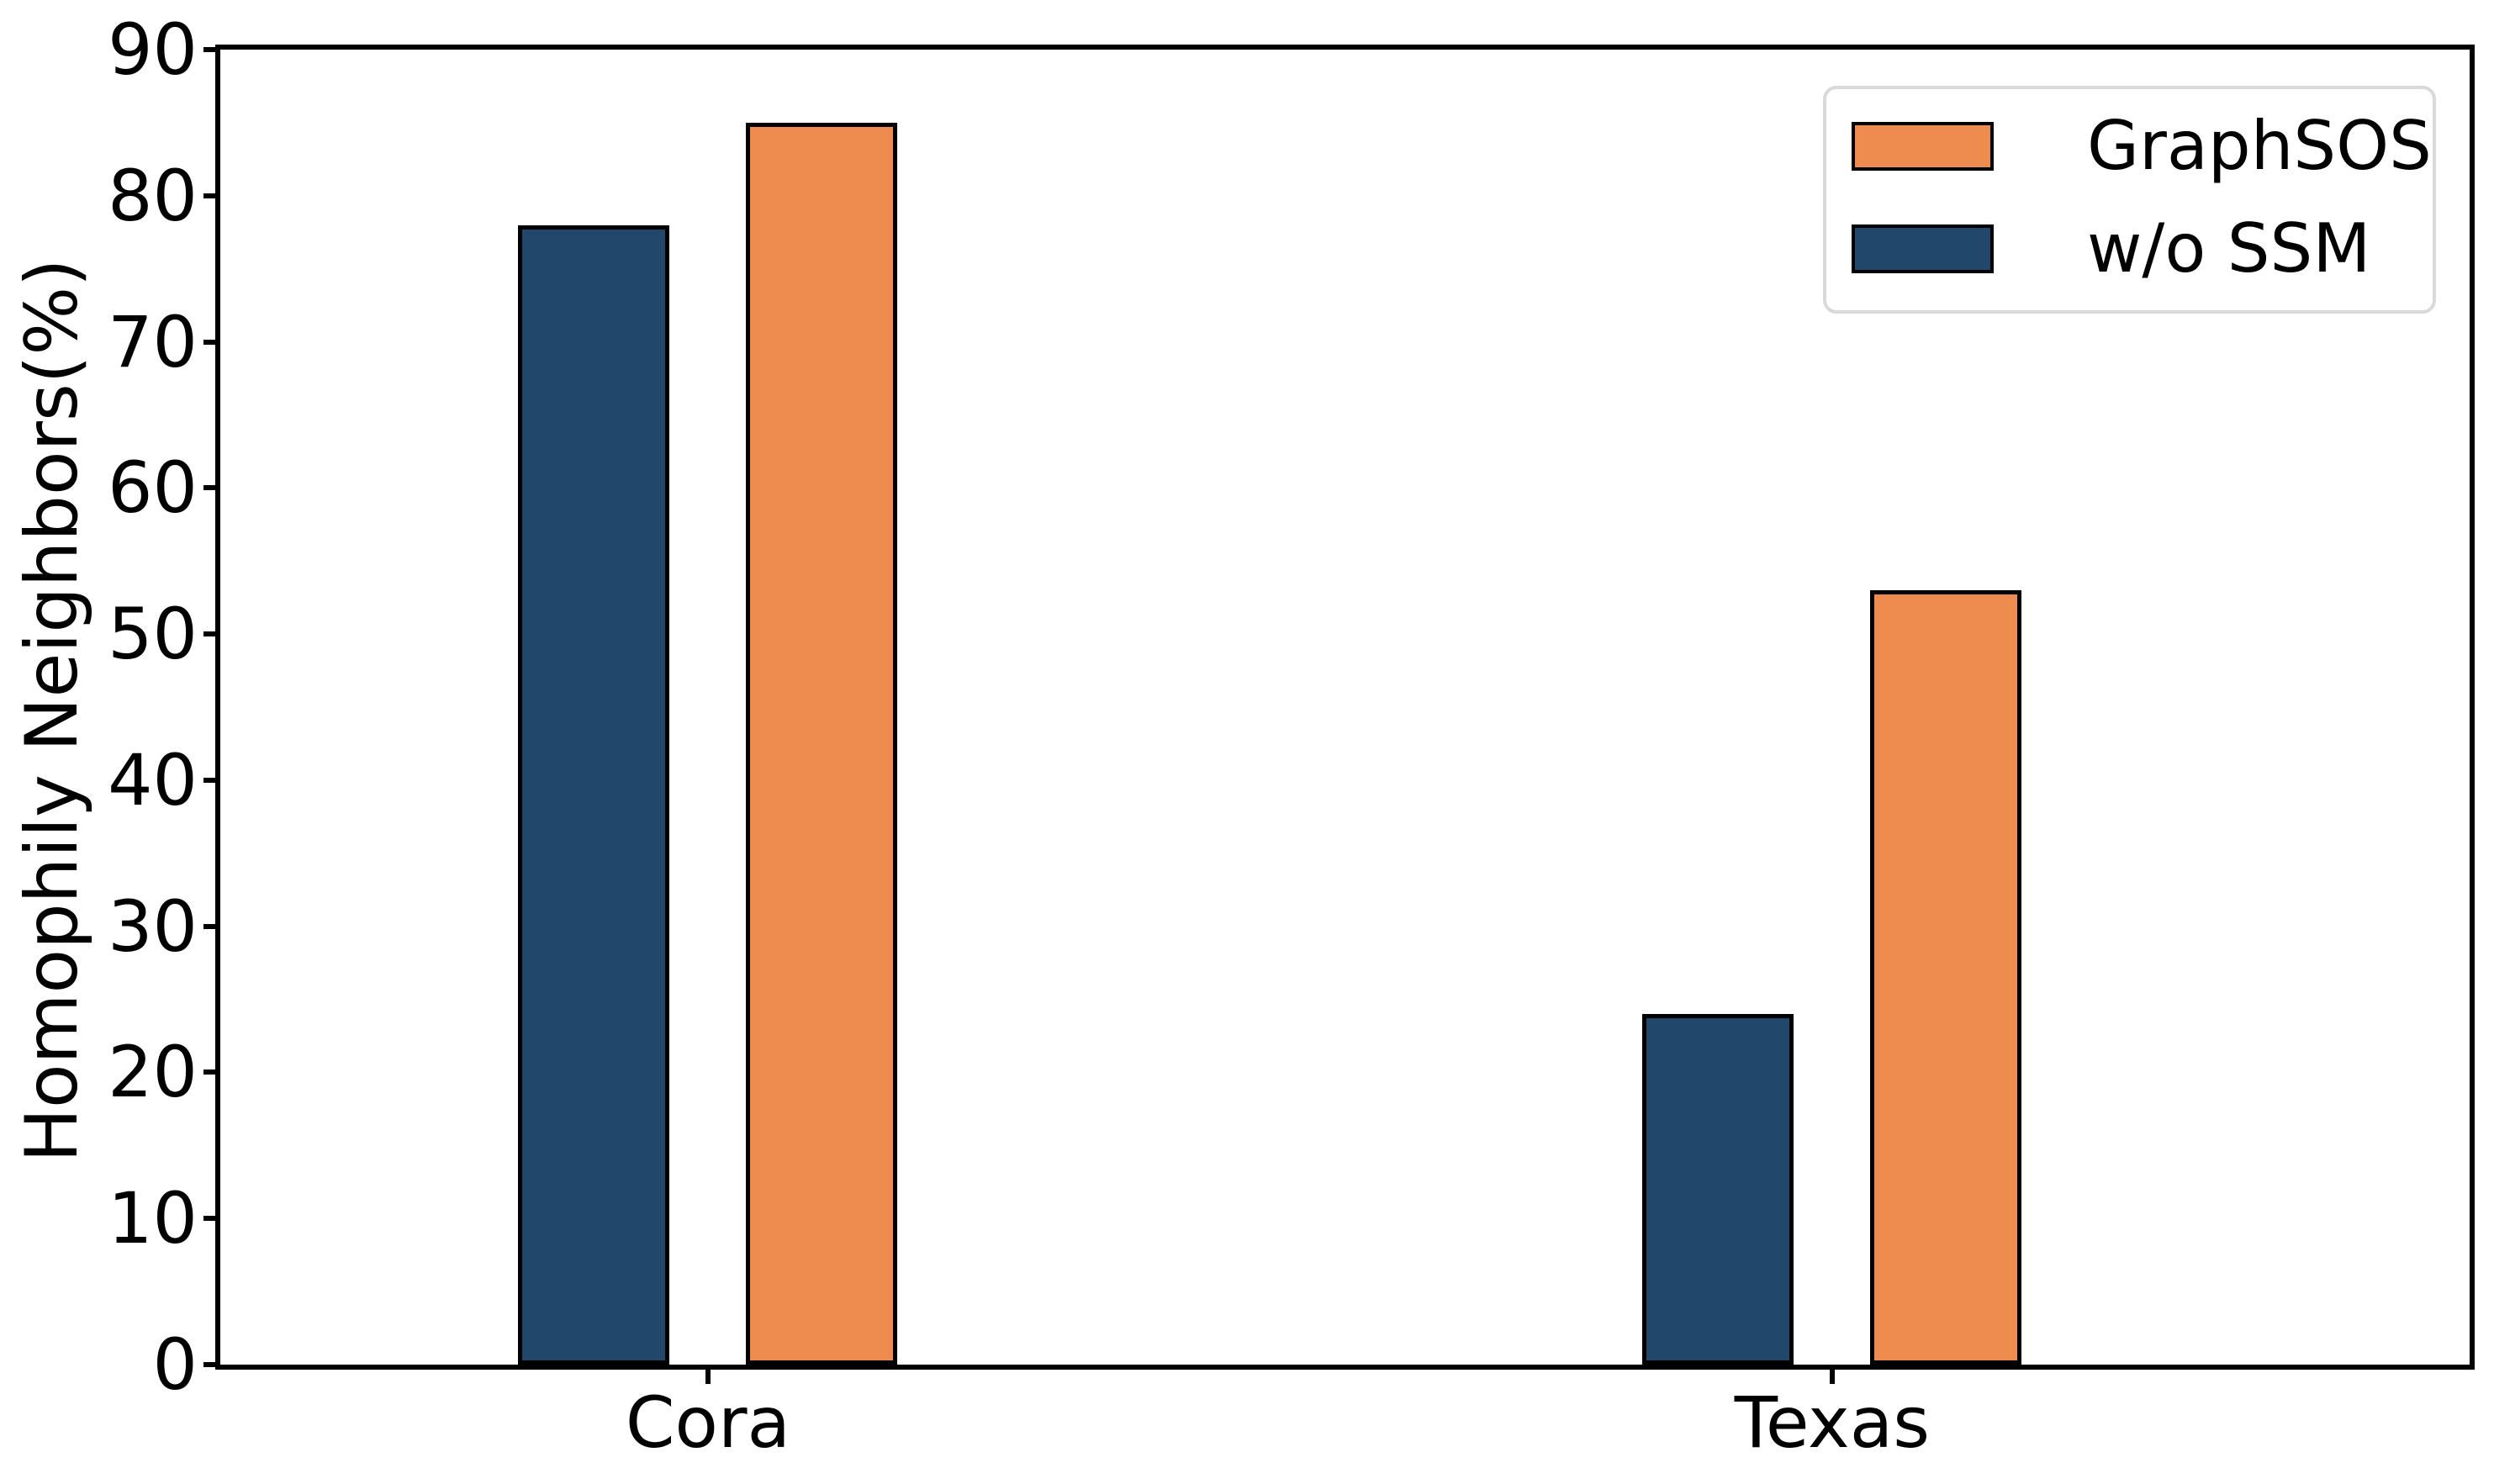  What do you see at coordinates (822, 743) in the screenshot?
I see `bar-cora-graphsos` at bounding box center [822, 743].